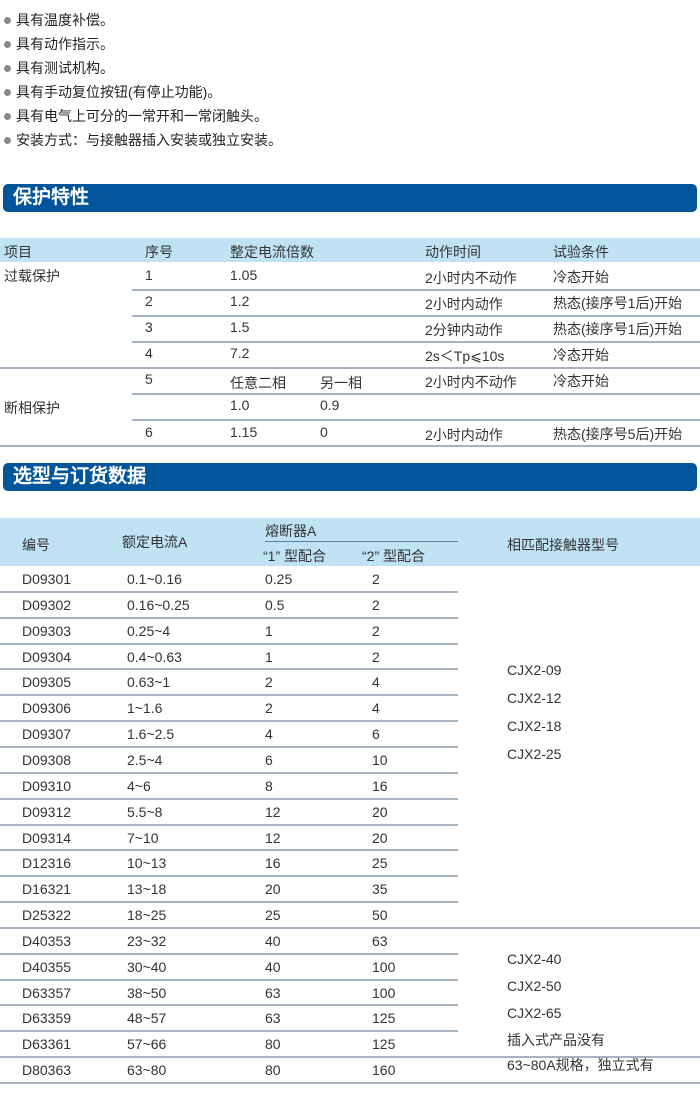  I want to click on contactor-model: 插入式产品没有, so click(556, 1040).